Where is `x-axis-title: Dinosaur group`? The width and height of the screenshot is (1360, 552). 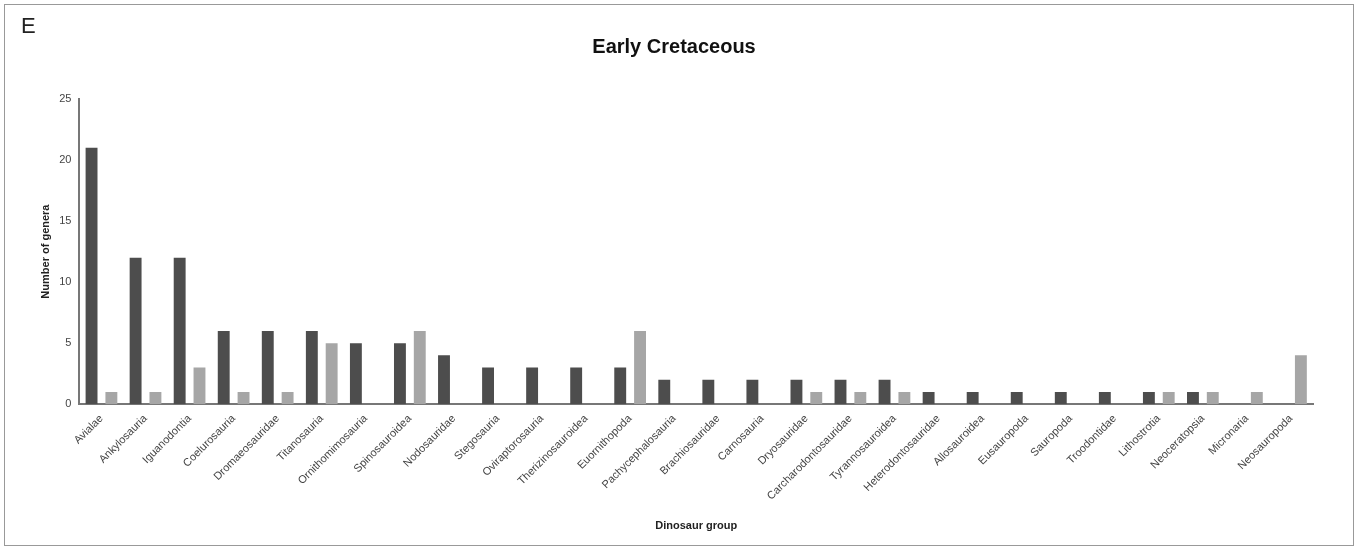 x-axis-title: Dinosaur group is located at coordinates (696, 525).